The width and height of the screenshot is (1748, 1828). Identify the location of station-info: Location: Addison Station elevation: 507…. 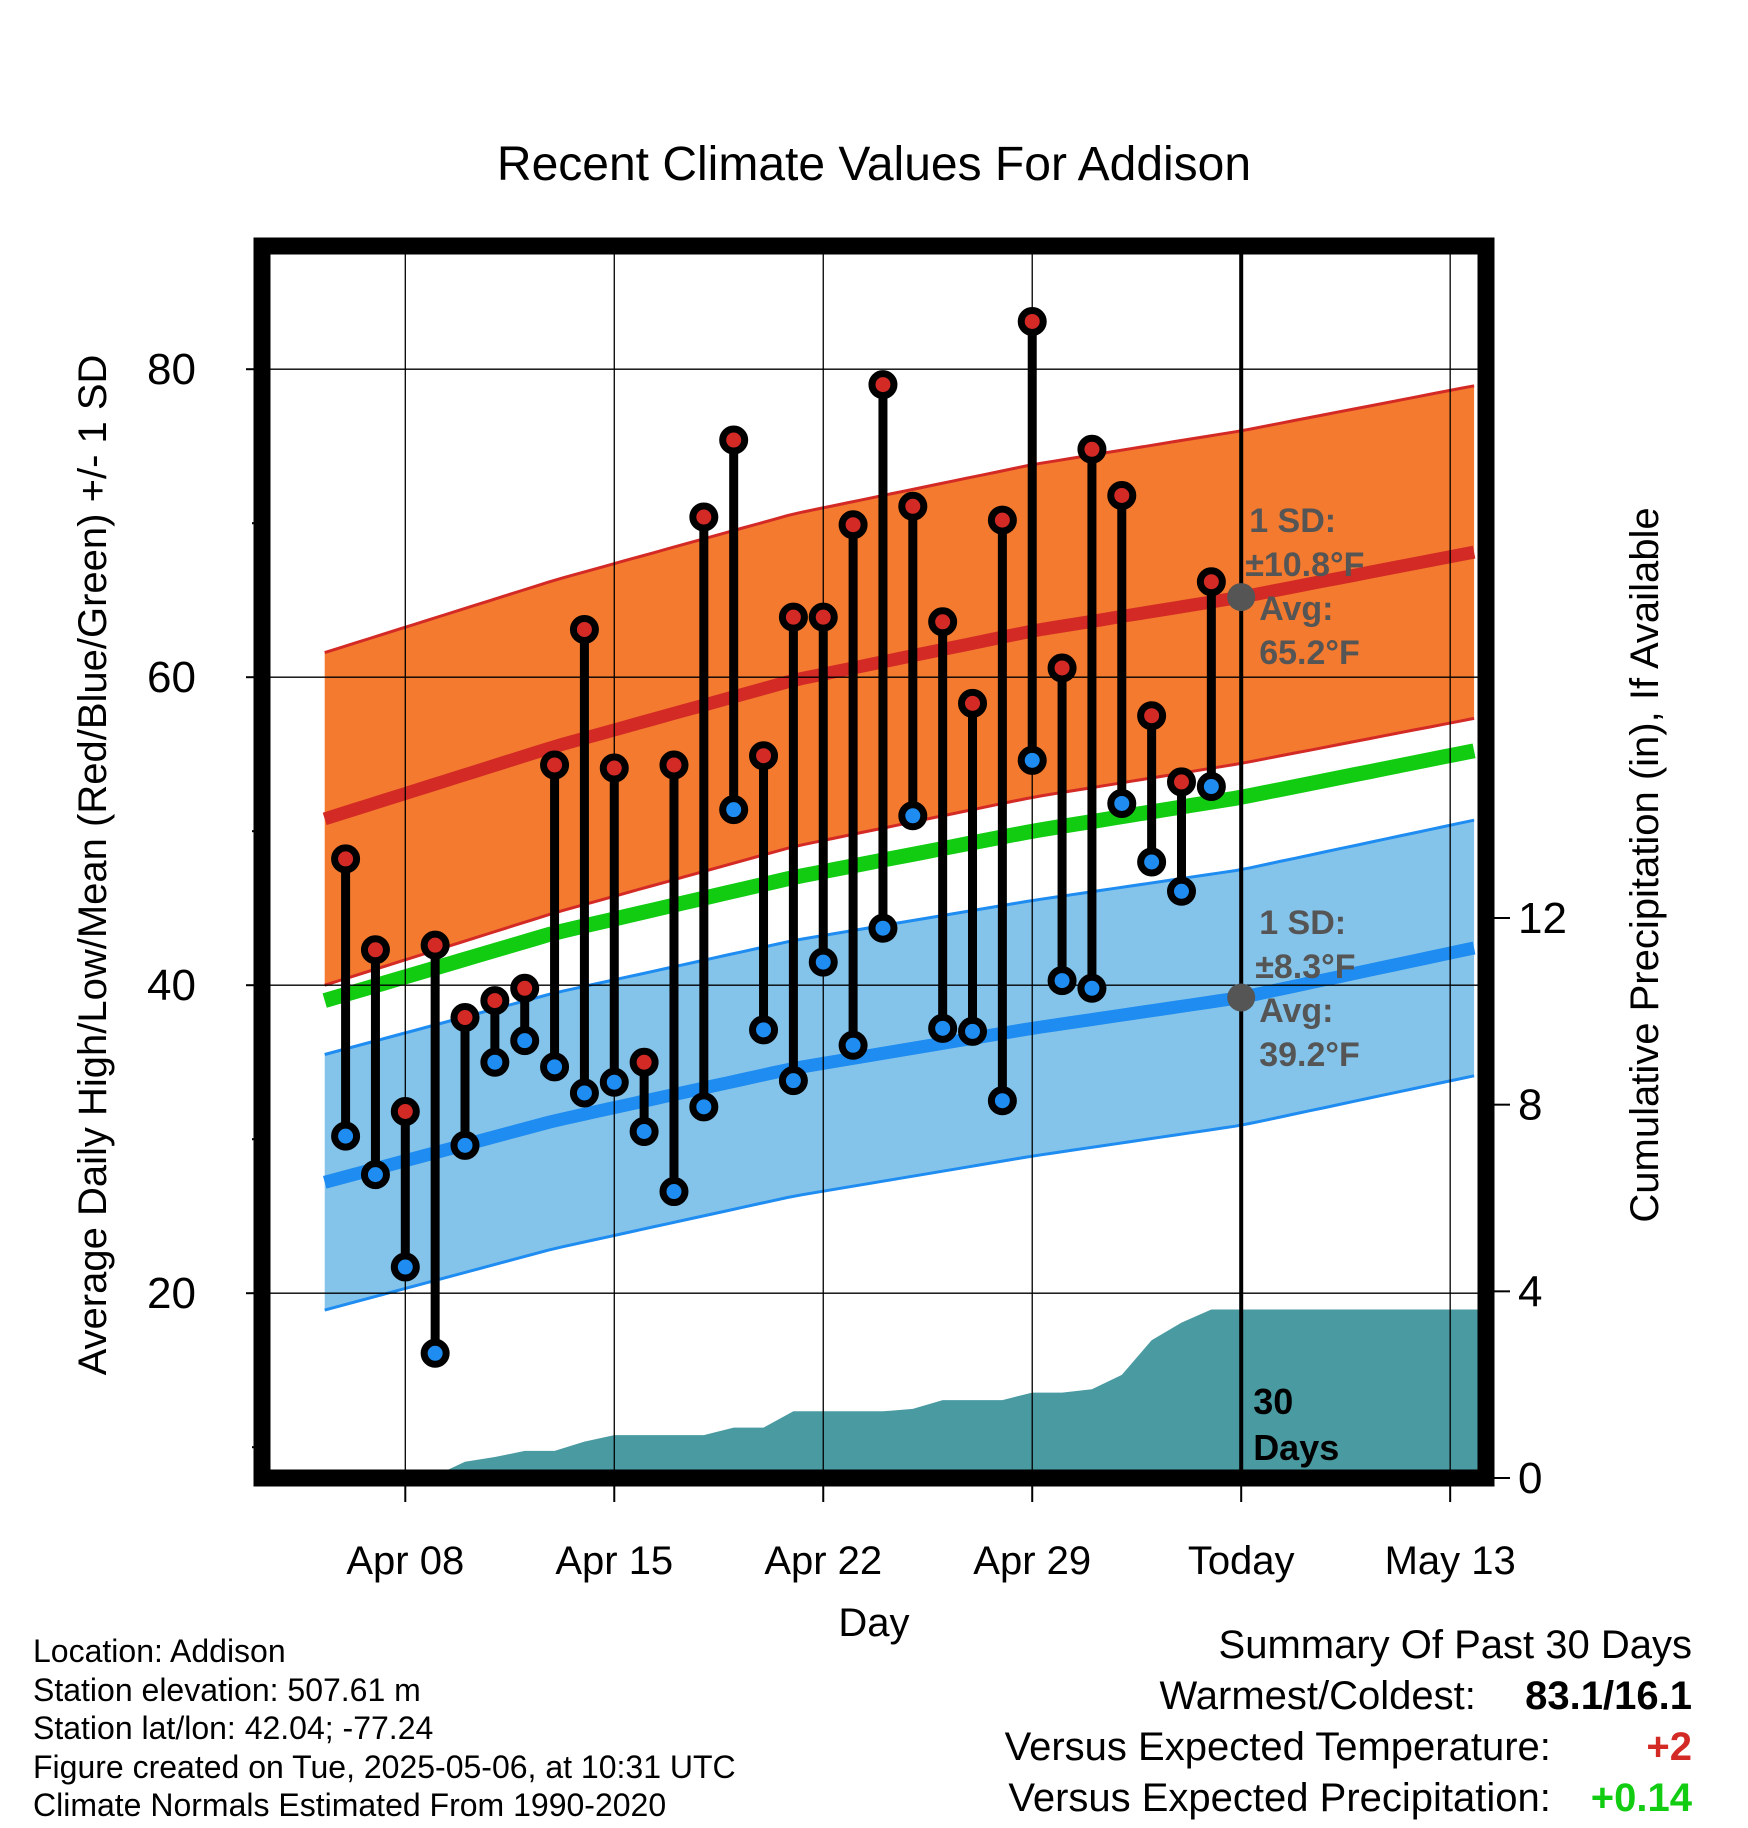
(384, 1728).